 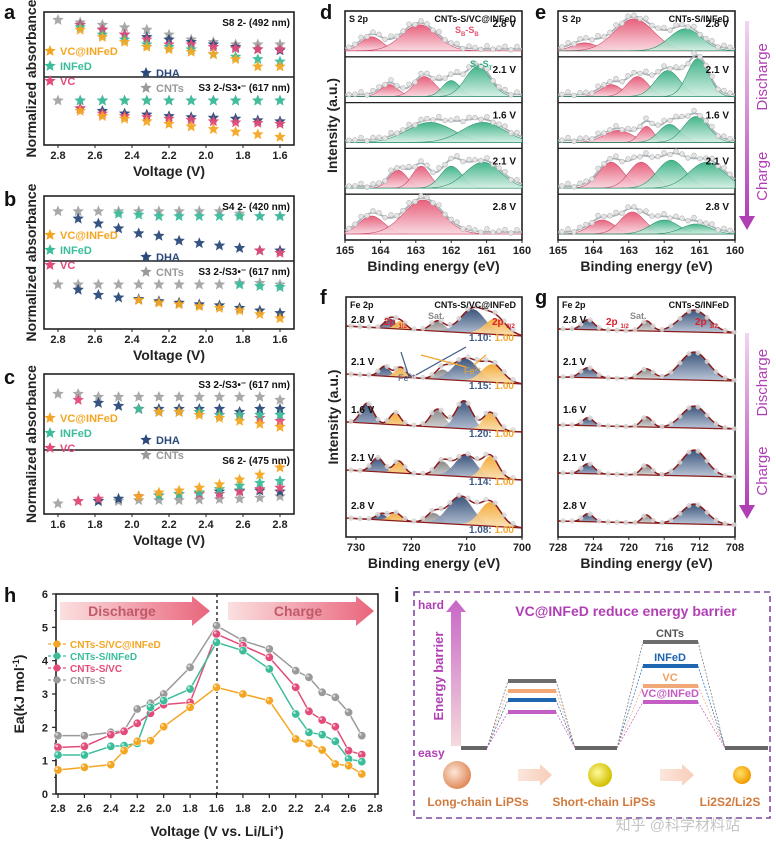 I want to click on y-tick-label: 0, so click(x=45, y=795).